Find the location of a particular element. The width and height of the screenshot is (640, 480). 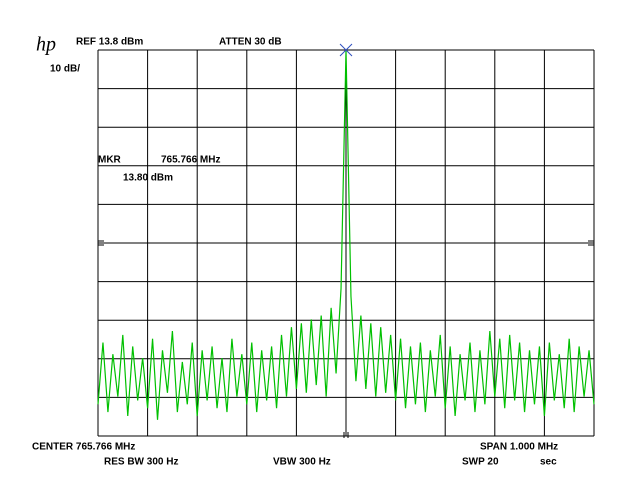

span: SPAN 1.000 MHz is located at coordinates (519, 447).